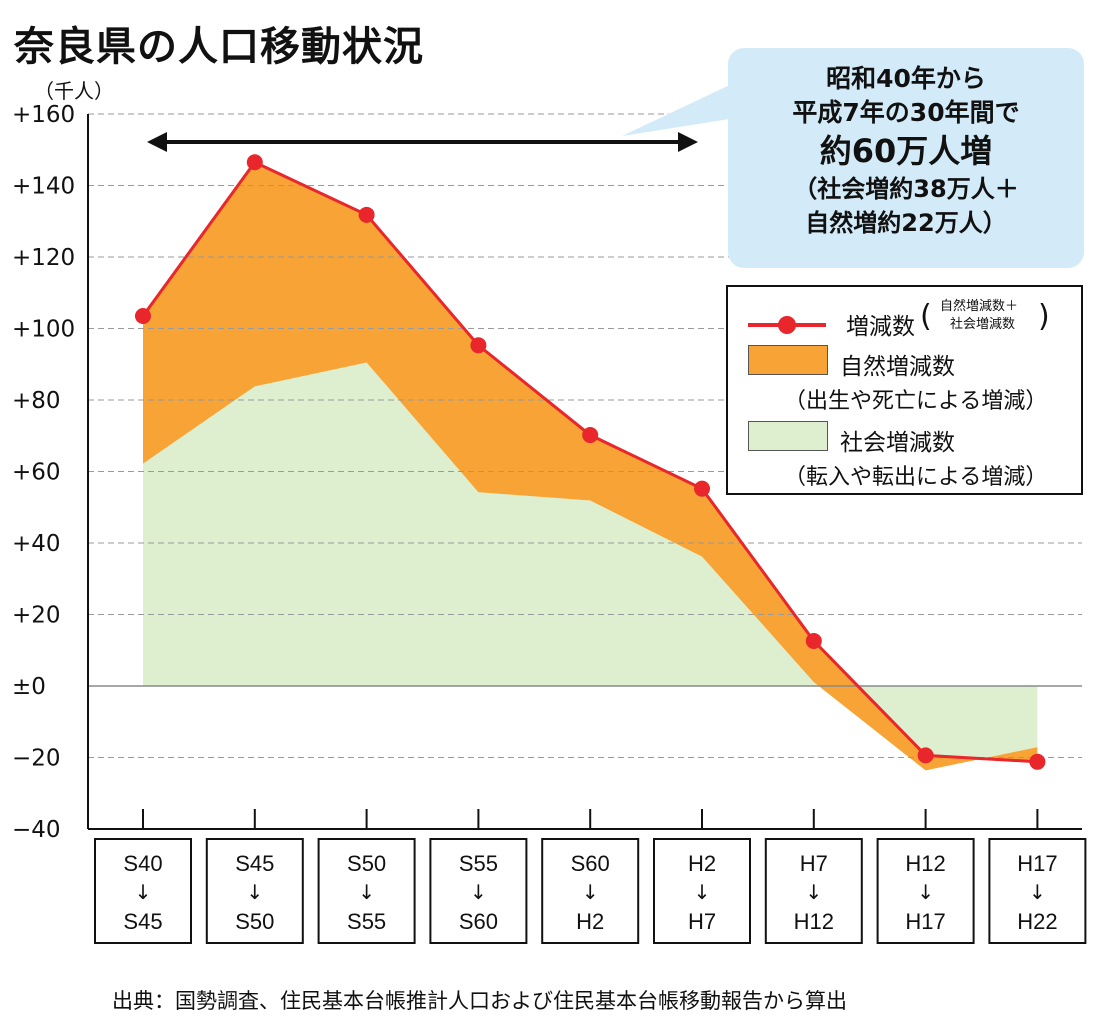 This screenshot has width=1106, height=1021. What do you see at coordinates (906, 189) in the screenshot?
I see `callout-line-4: （社会増約38万人＋` at bounding box center [906, 189].